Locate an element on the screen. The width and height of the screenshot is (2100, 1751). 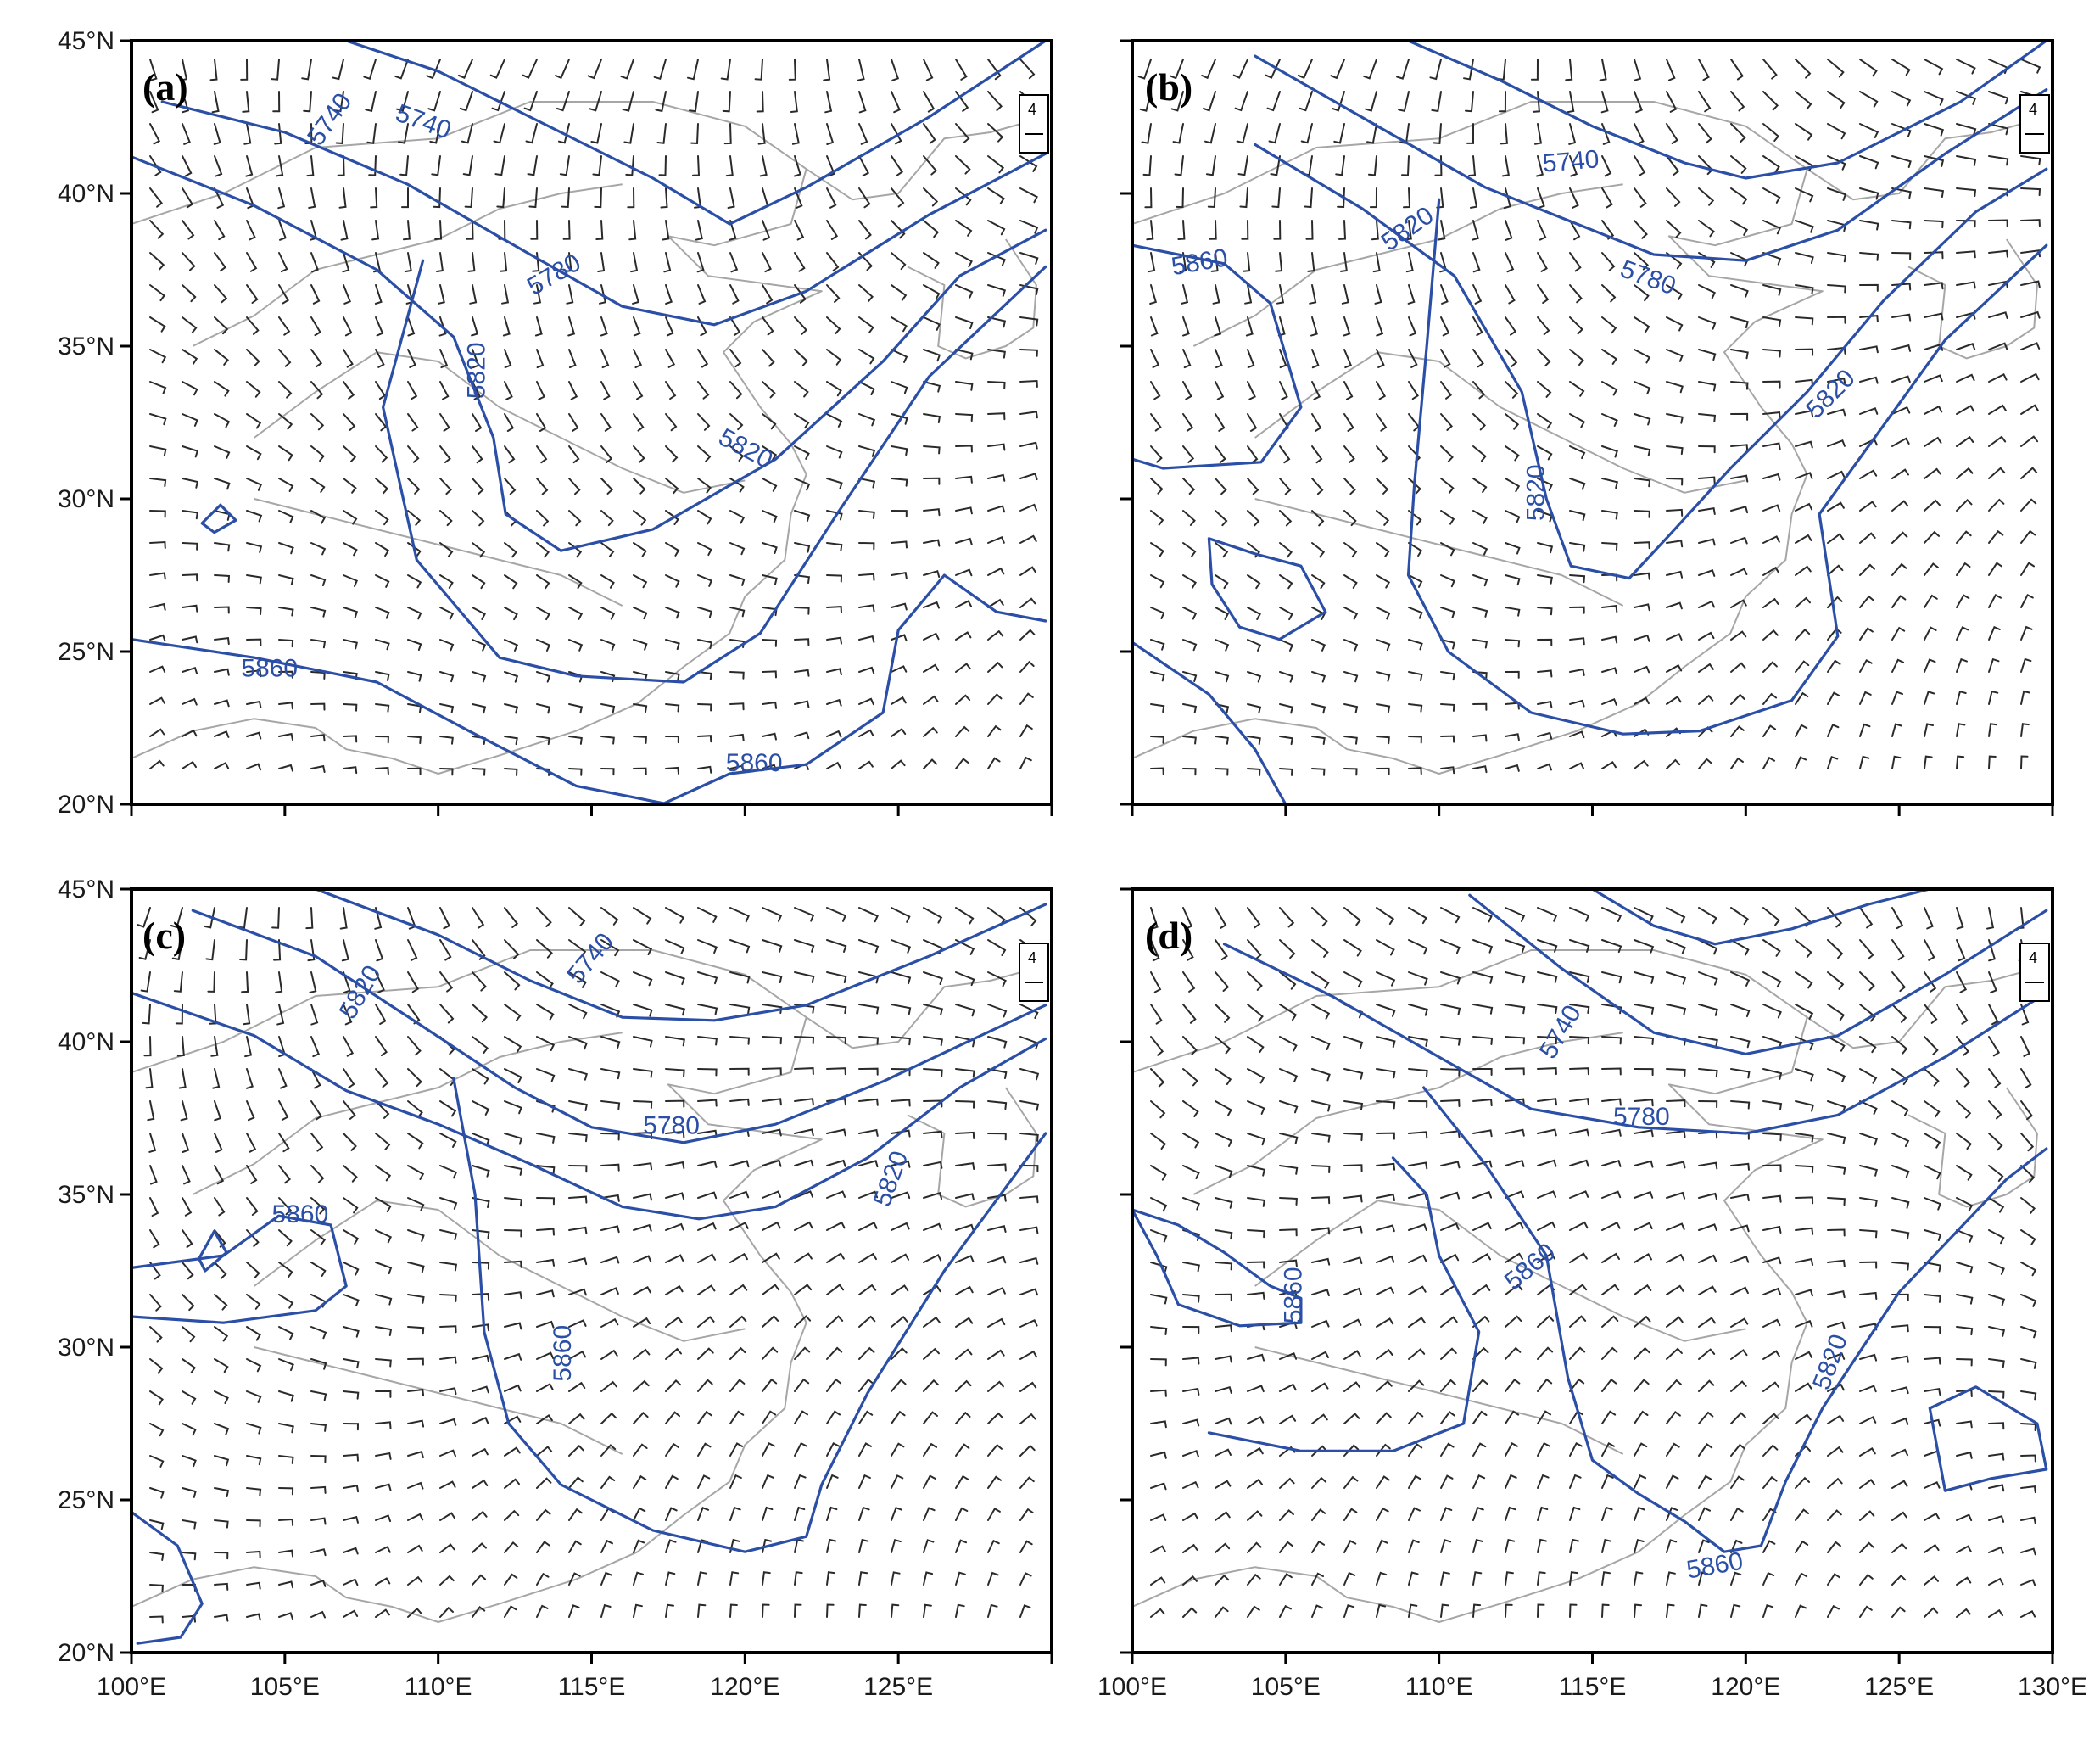
contour-label: 5780 is located at coordinates (1641, 1117).